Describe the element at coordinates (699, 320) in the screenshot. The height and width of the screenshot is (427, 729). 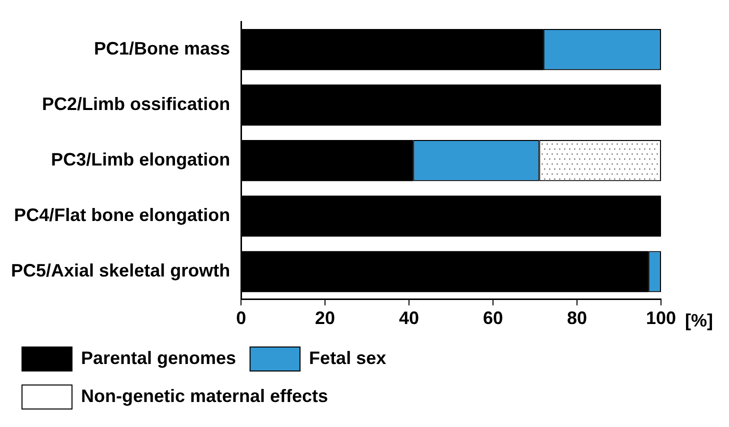
I see `x-axis-title: [%]` at that location.